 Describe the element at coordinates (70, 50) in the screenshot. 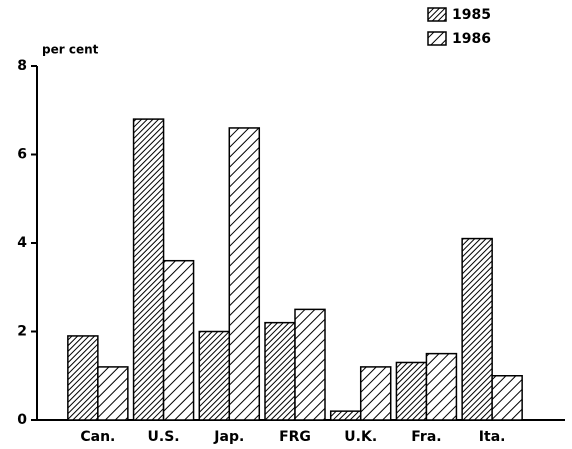

I see `y-axis-label: per cent` at that location.